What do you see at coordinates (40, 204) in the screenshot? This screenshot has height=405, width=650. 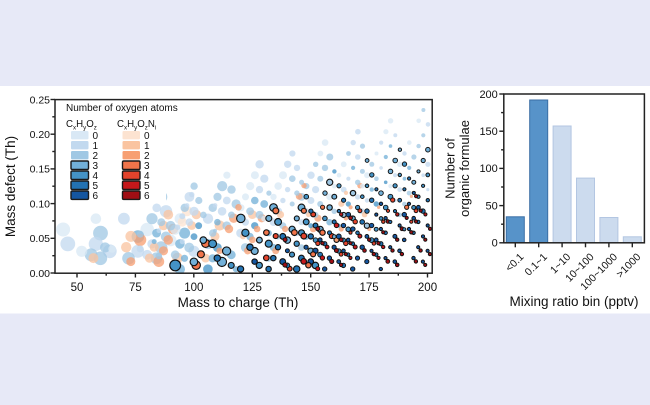 I see `svg-text: 0.10` at bounding box center [40, 204].